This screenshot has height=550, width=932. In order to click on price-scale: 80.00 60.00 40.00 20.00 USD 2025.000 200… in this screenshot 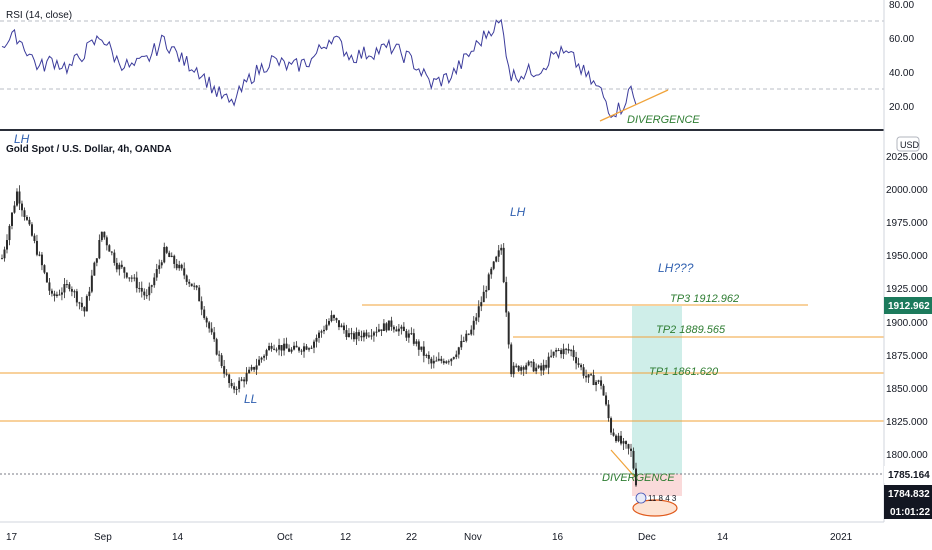, I will do `click(907, 275)`.